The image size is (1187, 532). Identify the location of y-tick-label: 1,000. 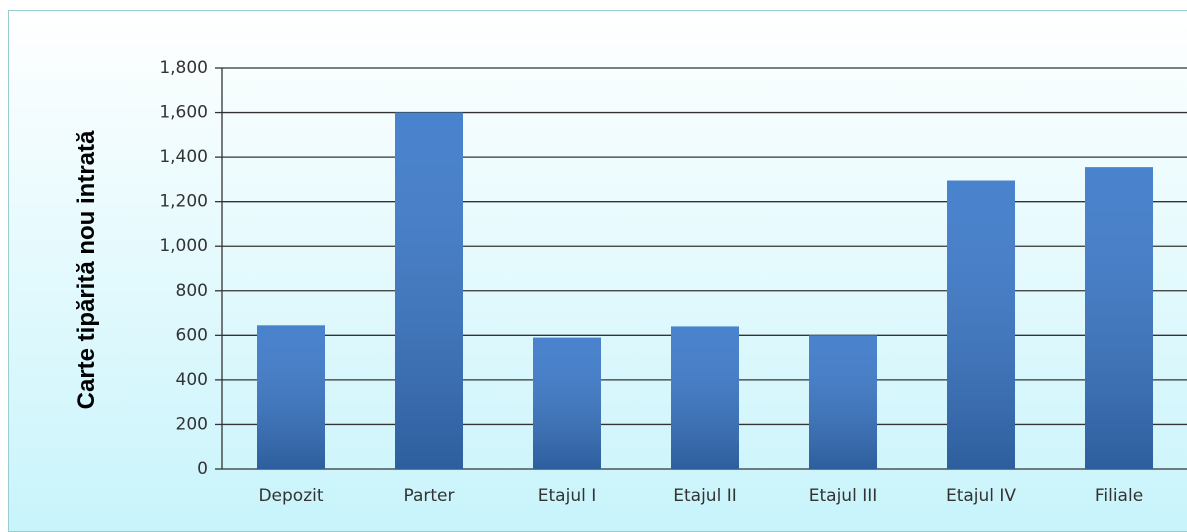
(183, 246).